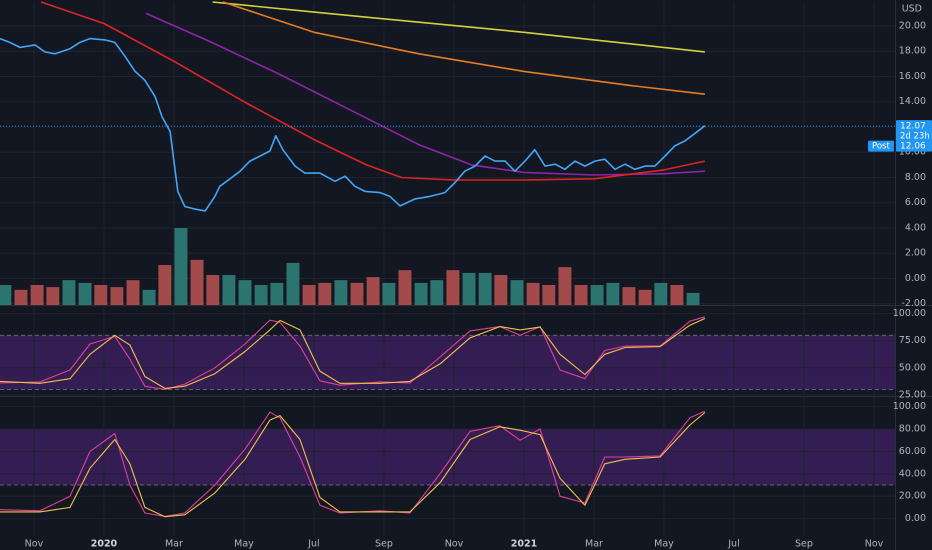  I want to click on y-tick-label: 18.00, so click(912, 51).